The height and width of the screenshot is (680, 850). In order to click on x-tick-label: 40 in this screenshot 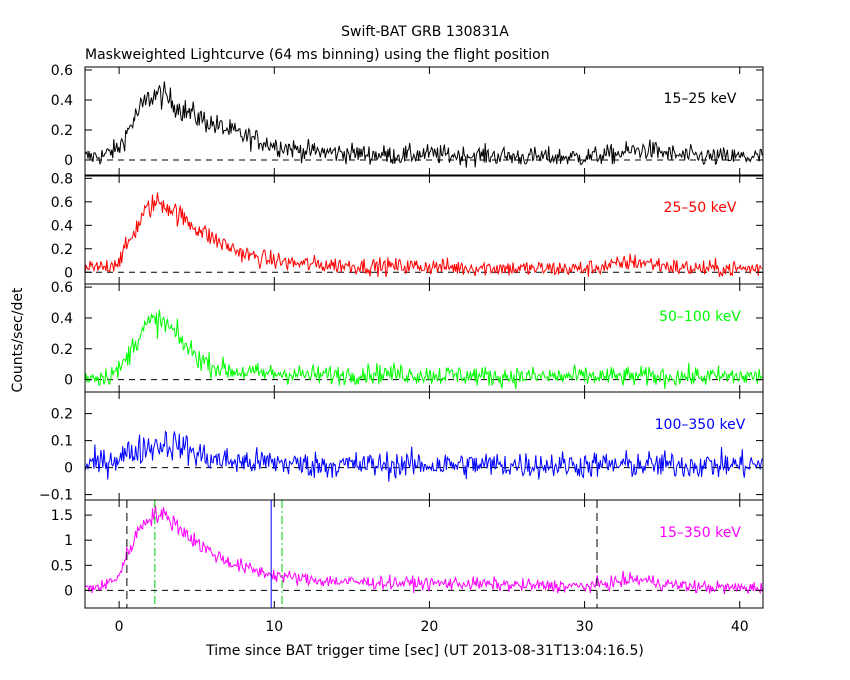, I will do `click(740, 627)`.